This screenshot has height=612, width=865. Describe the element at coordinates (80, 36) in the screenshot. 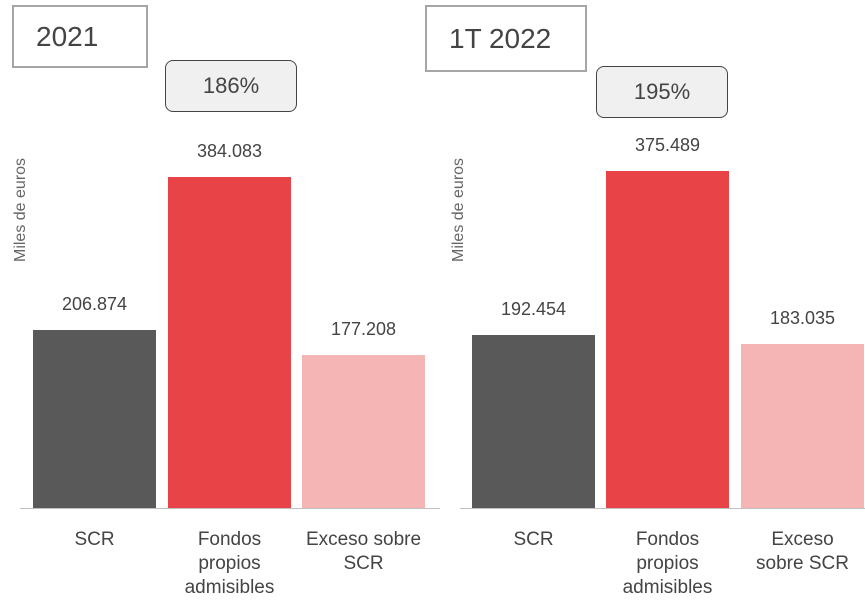

I see `chart-title: 2021` at that location.